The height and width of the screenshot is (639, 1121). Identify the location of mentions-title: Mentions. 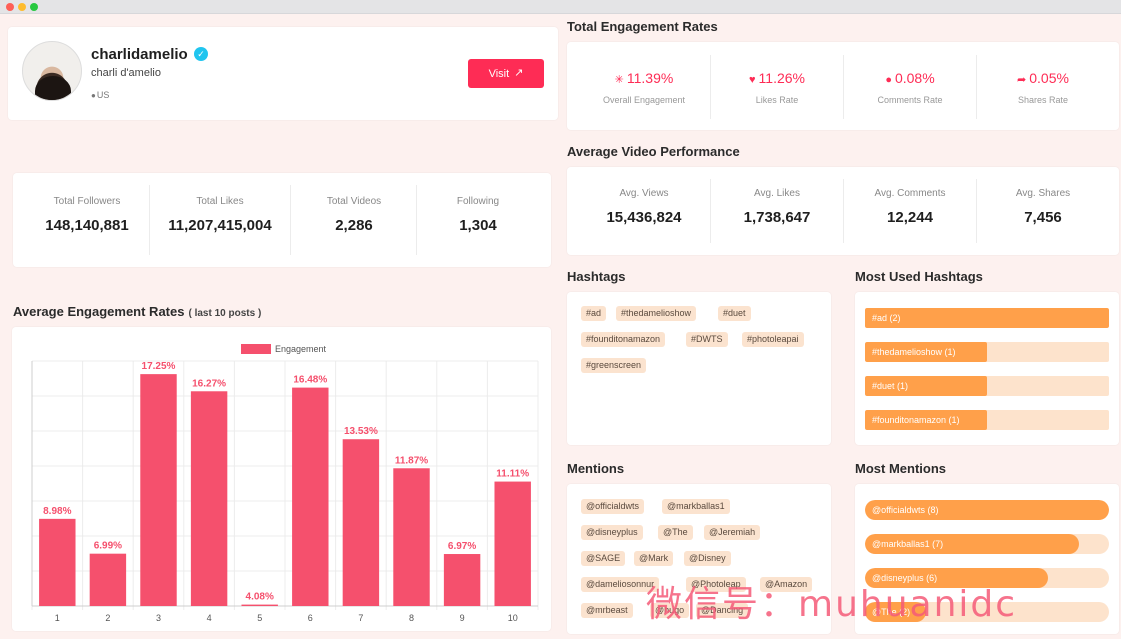
(596, 468).